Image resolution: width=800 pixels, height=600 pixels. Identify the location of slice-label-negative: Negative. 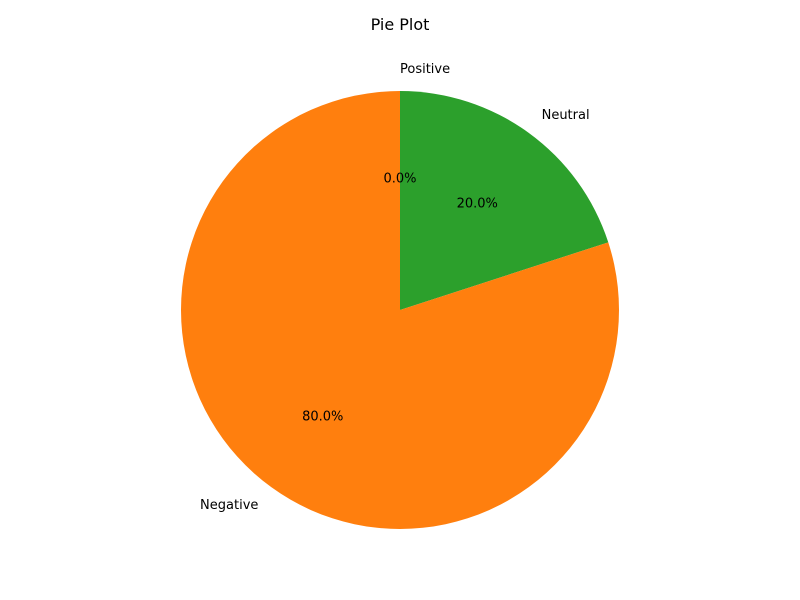
(229, 505).